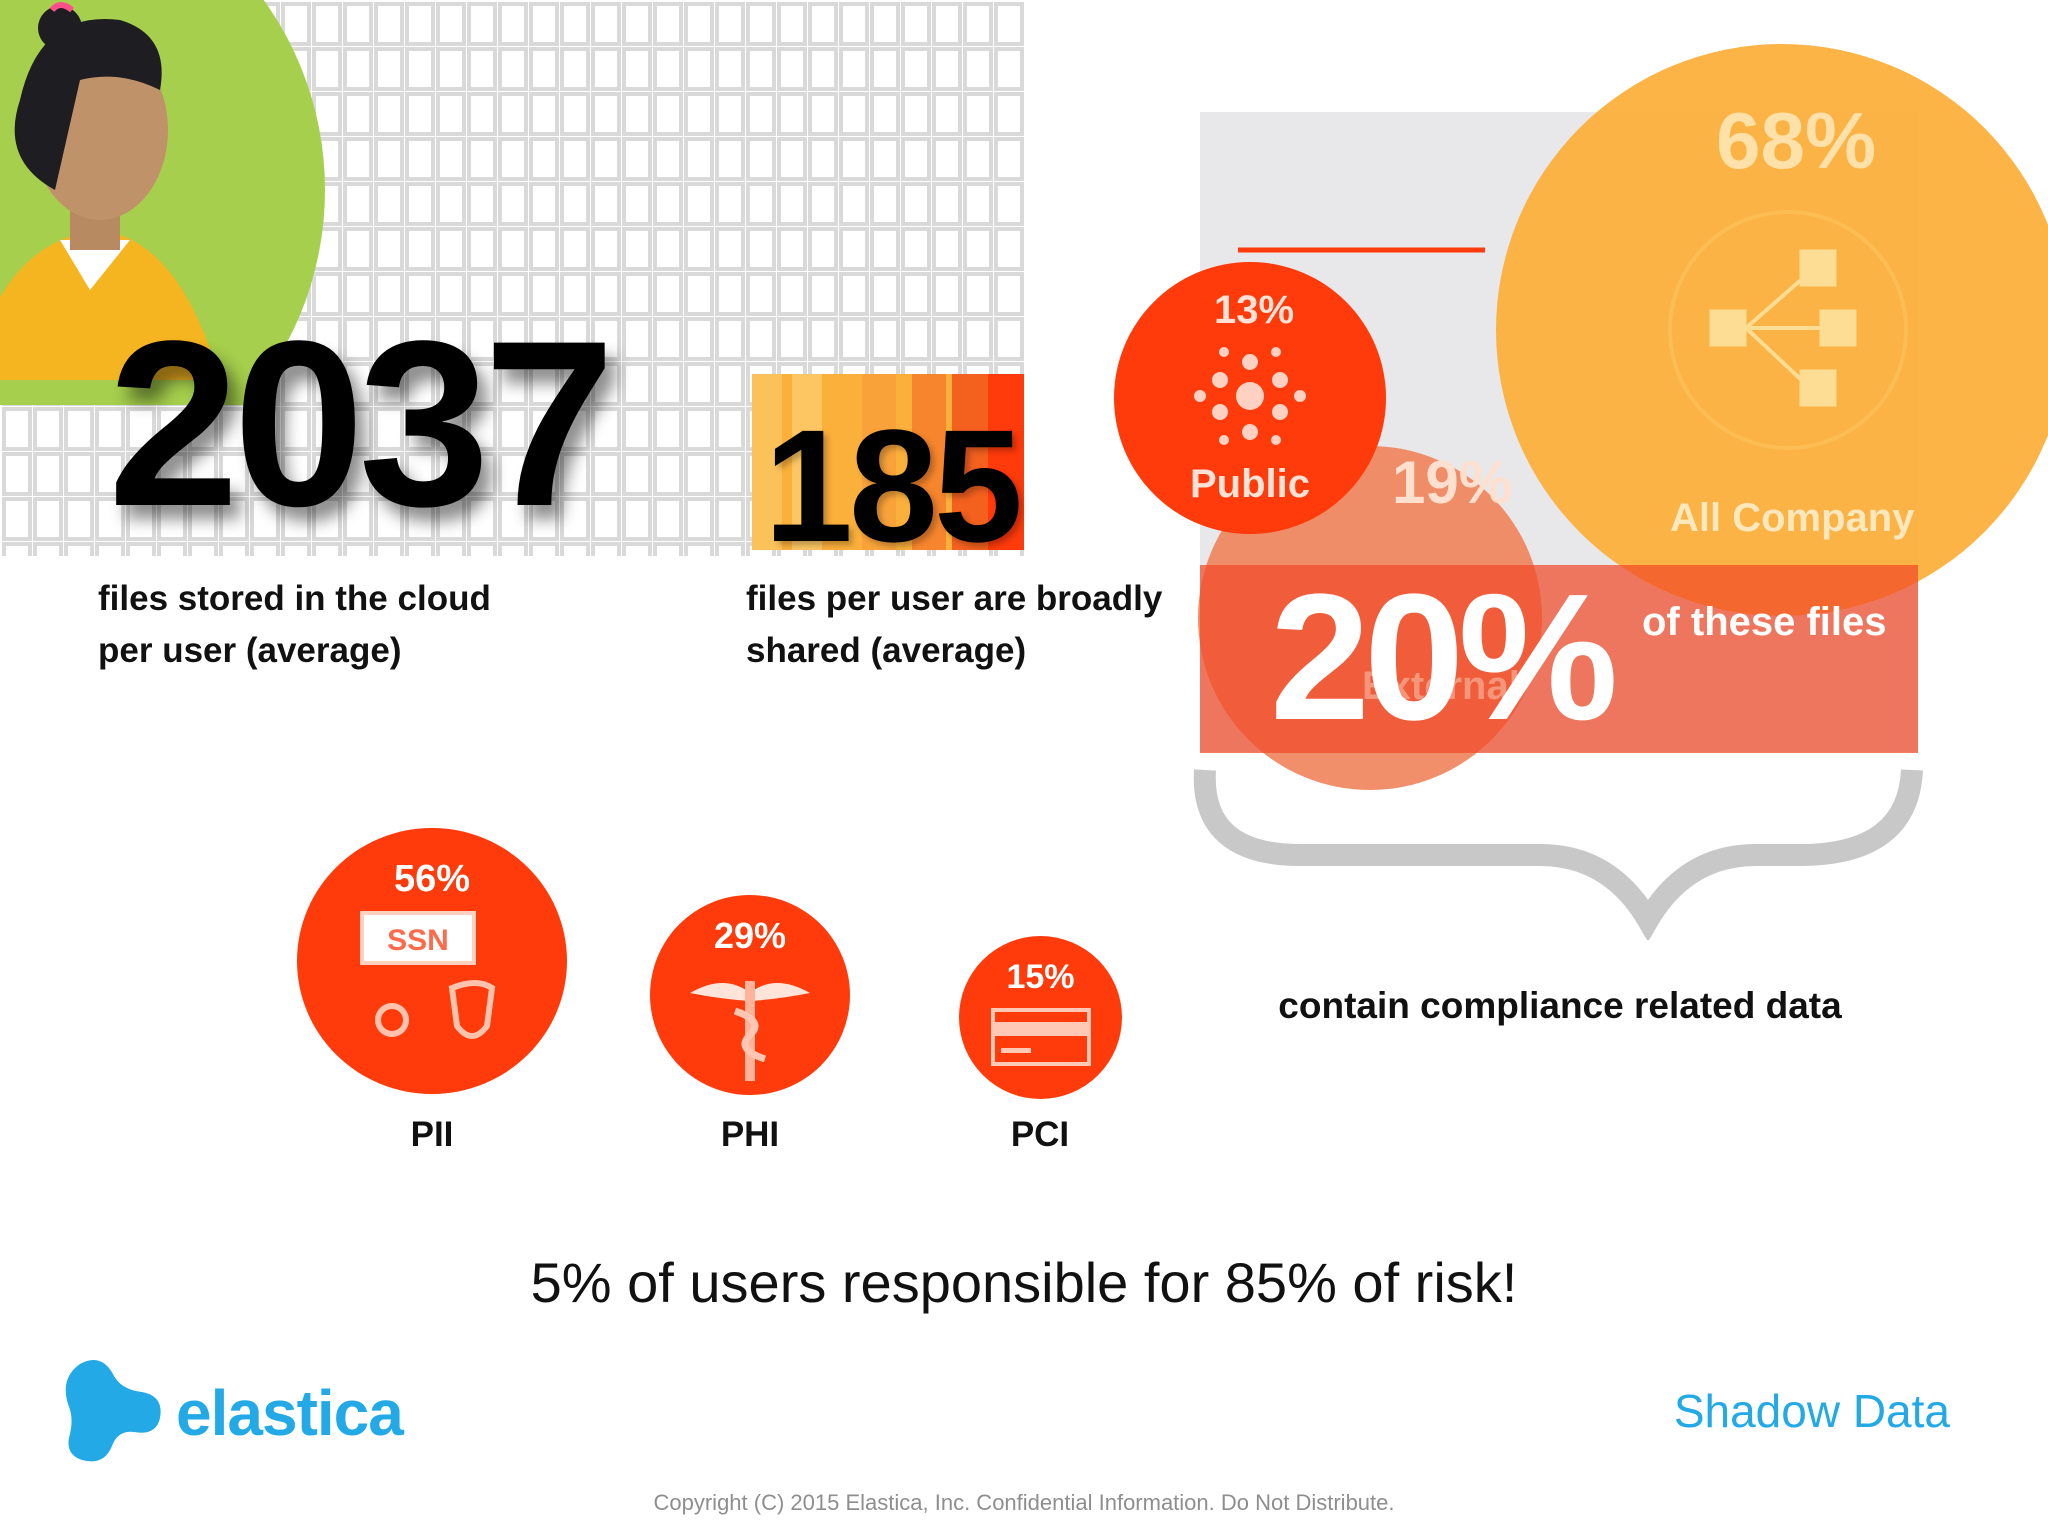  Describe the element at coordinates (1792, 518) in the screenshot. I see `all-company-label: All Company` at that location.